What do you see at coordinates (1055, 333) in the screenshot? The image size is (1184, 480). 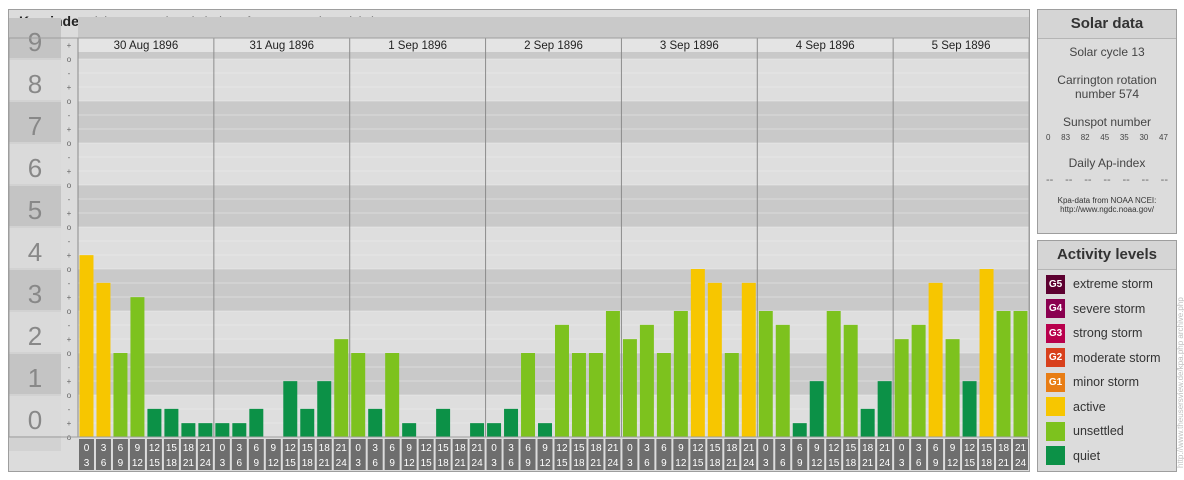 I see `activity-level-swatch: G3` at bounding box center [1055, 333].